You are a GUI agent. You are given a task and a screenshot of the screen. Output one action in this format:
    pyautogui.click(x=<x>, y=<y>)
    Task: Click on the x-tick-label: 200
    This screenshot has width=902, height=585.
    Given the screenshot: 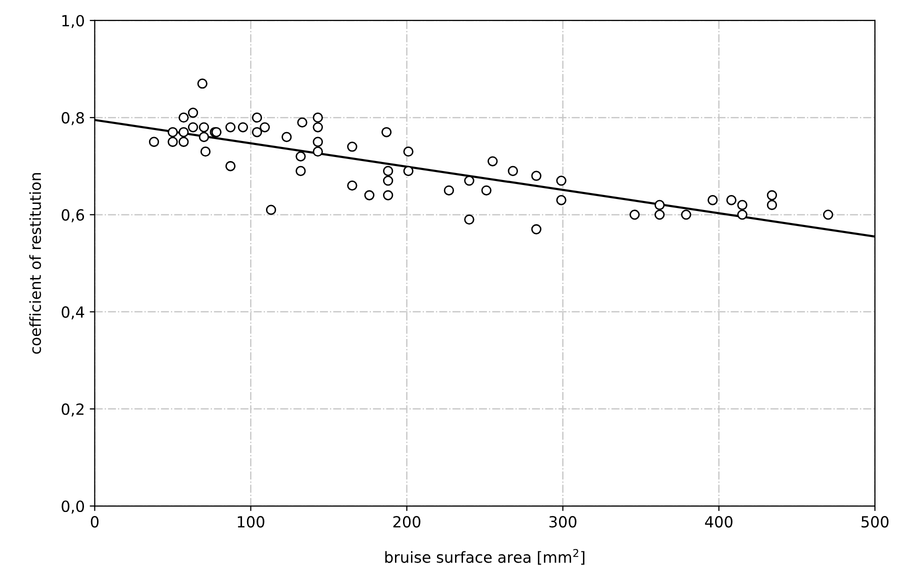 What is the action you would take?
    pyautogui.click(x=406, y=522)
    